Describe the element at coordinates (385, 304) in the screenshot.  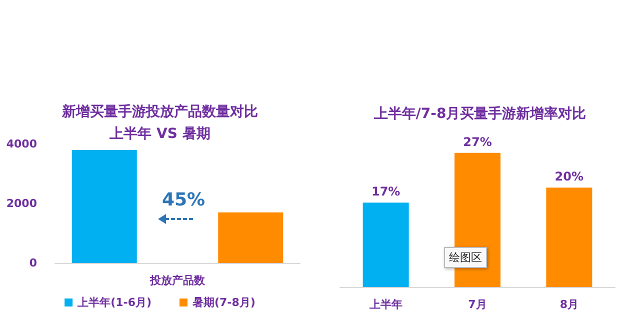
I see `x-tick-label: 上半年` at that location.